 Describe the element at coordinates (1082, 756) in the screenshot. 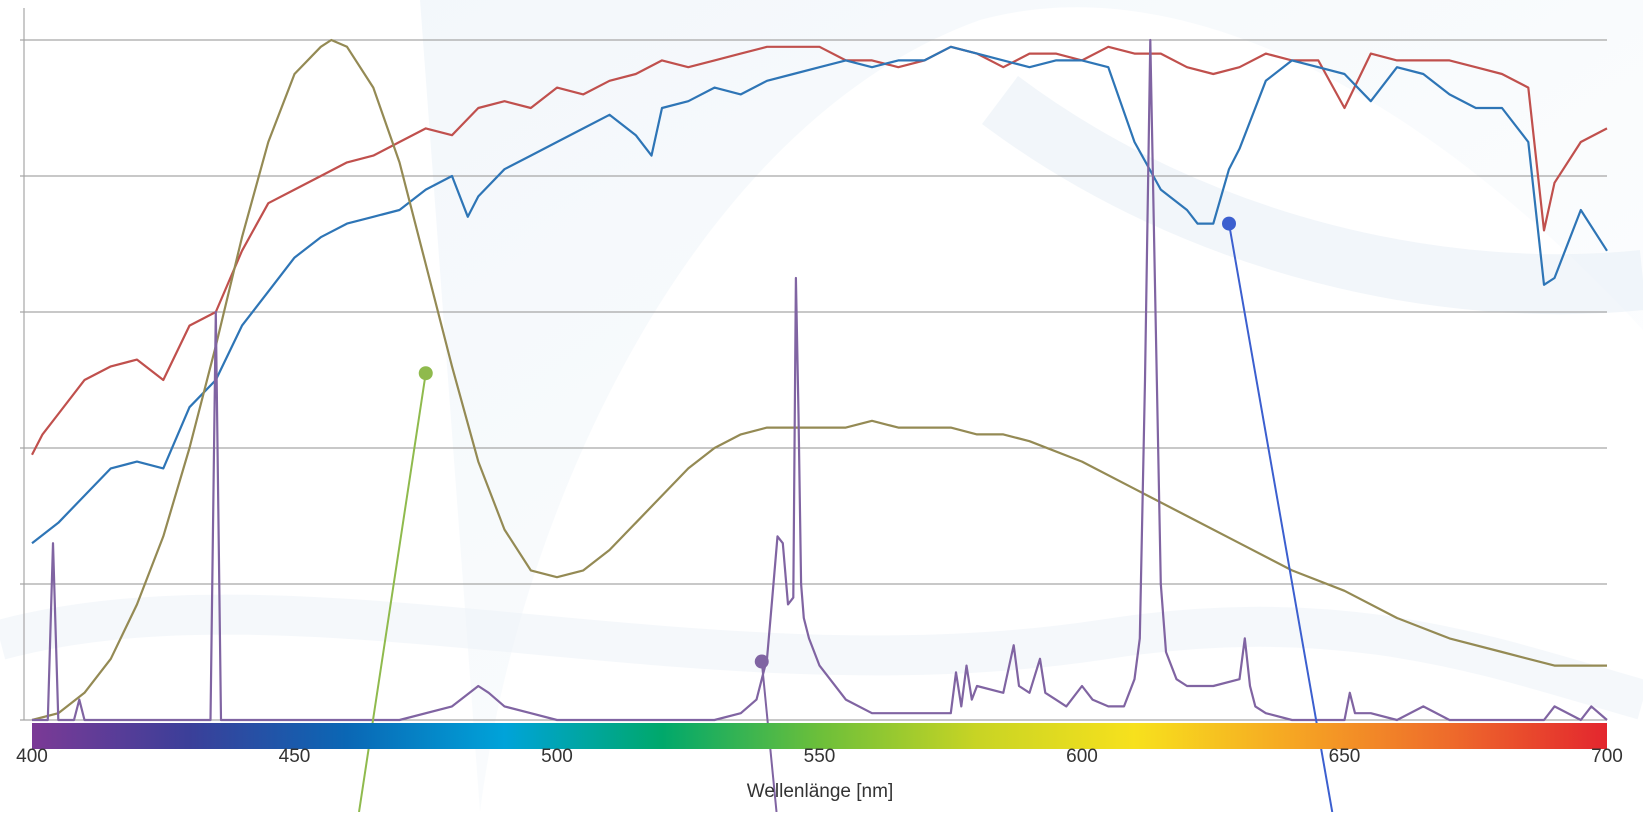

I see `x-tick-label: 600` at that location.